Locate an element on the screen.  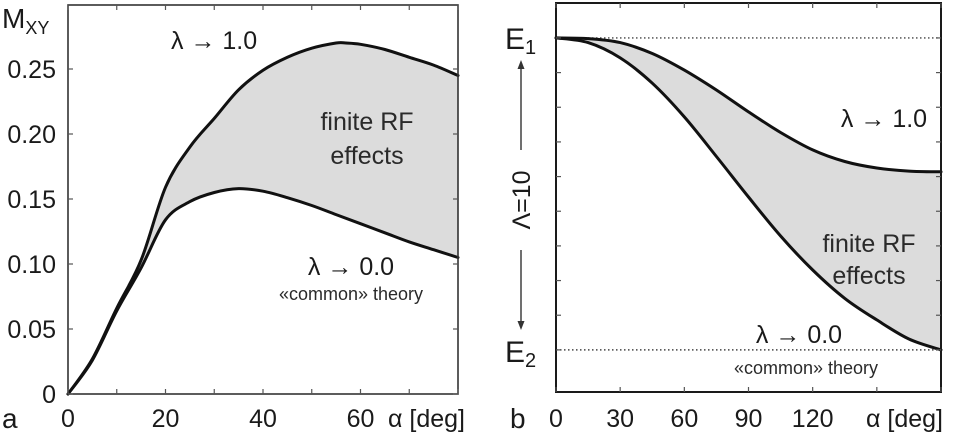
panel-b-e2-sub: 2 is located at coordinates (530, 361).